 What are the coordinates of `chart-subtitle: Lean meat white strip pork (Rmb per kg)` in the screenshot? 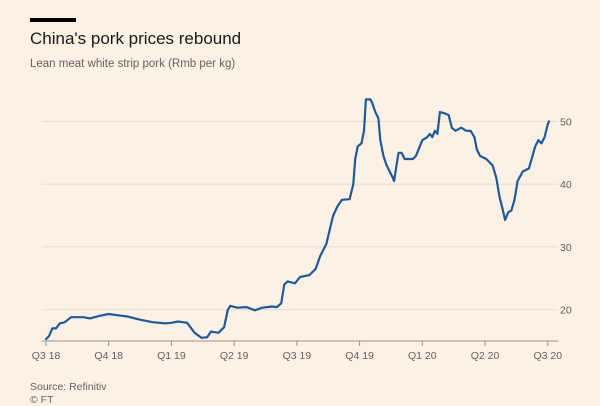 It's located at (133, 64).